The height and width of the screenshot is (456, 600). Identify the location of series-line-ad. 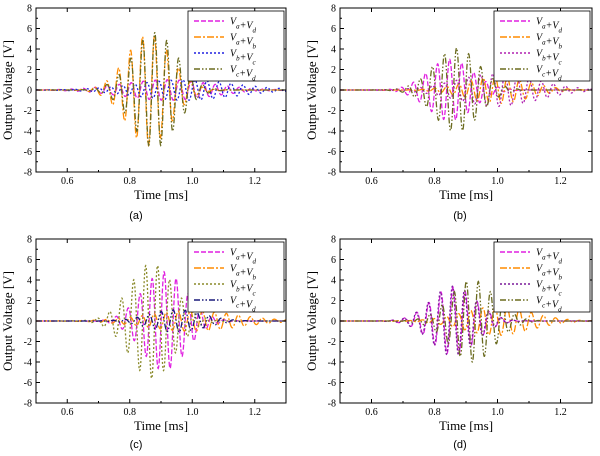
(161, 90).